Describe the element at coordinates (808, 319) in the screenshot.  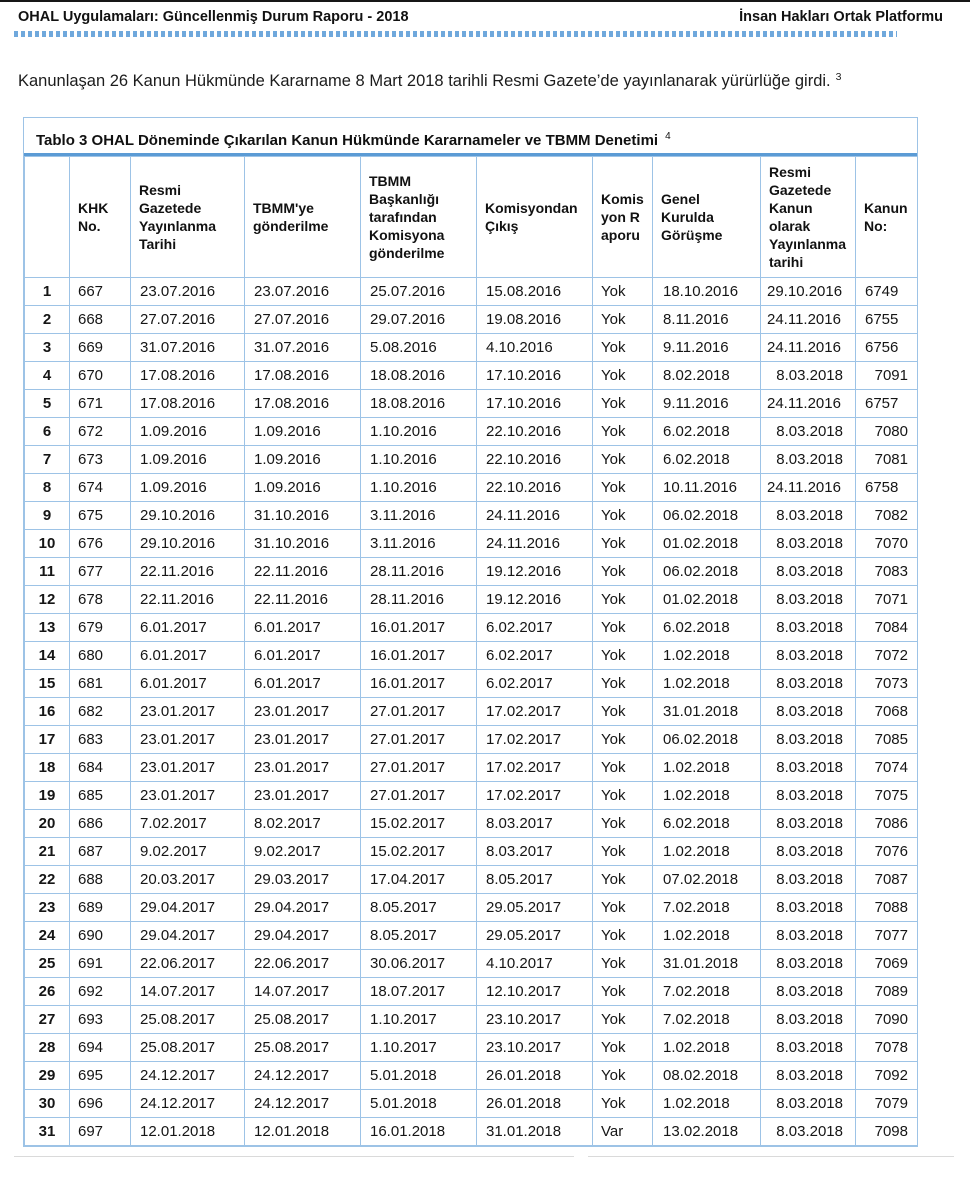
I see `cell-kanun-rg-tarihi: 24.11.2016` at that location.